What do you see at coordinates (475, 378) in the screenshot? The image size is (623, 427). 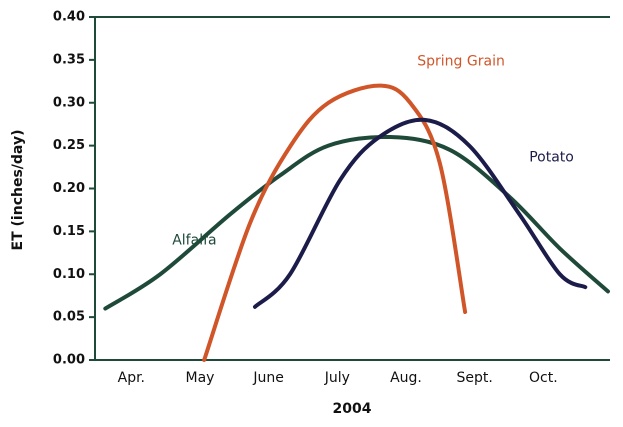 I see `x-tick-label: Sept.` at bounding box center [475, 378].